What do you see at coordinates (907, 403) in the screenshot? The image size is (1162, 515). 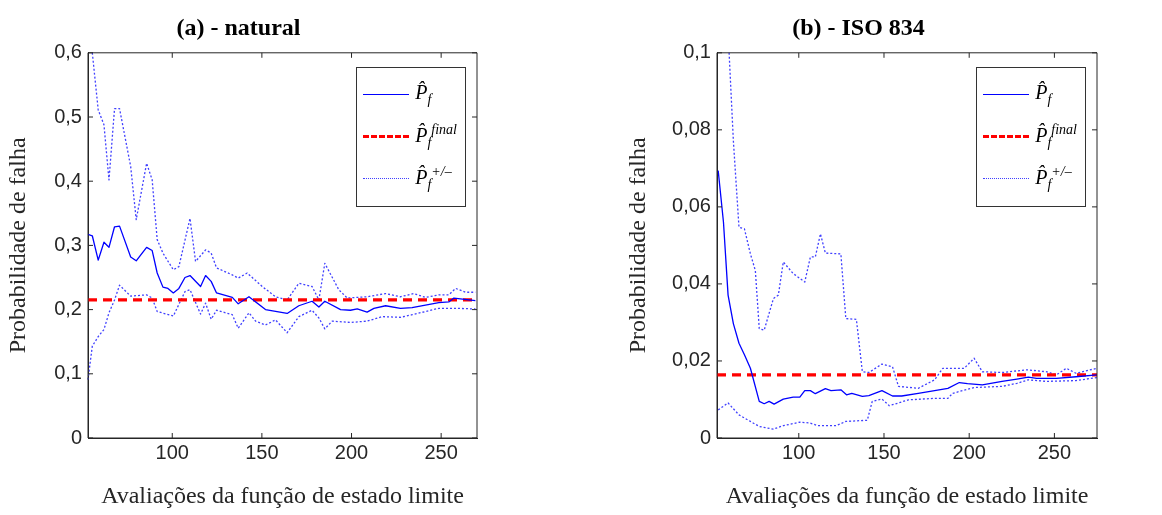 I see `line-series` at bounding box center [907, 403].